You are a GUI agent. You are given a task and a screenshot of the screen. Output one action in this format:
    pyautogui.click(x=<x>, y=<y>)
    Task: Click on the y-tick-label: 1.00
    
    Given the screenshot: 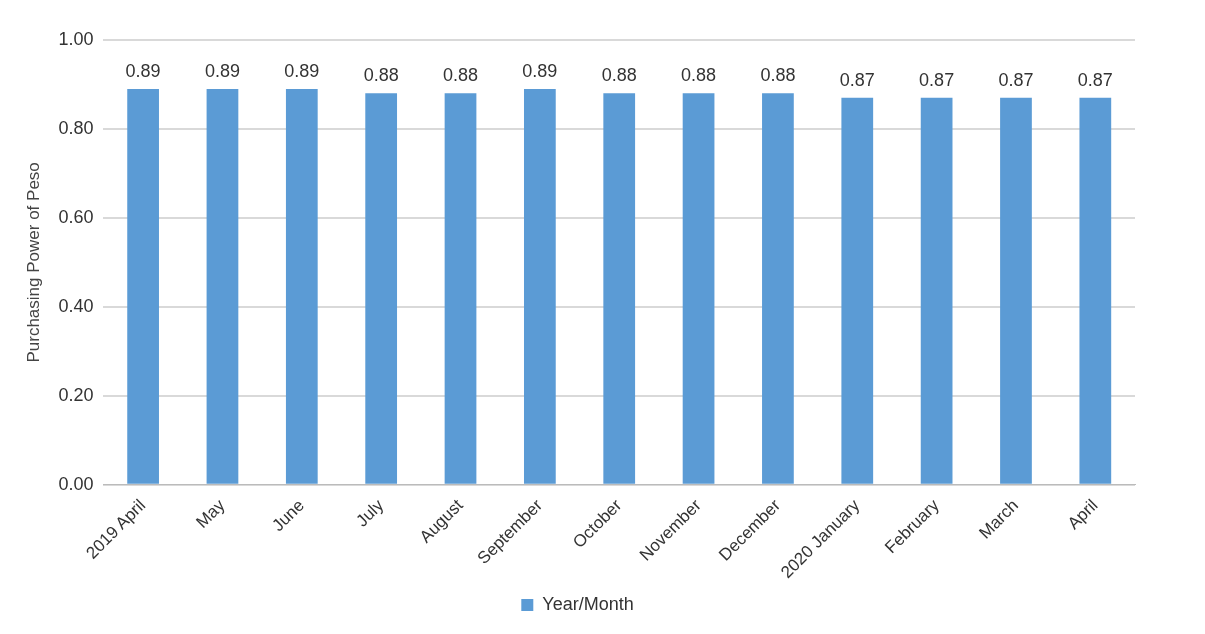 What is the action you would take?
    pyautogui.click(x=76, y=38)
    